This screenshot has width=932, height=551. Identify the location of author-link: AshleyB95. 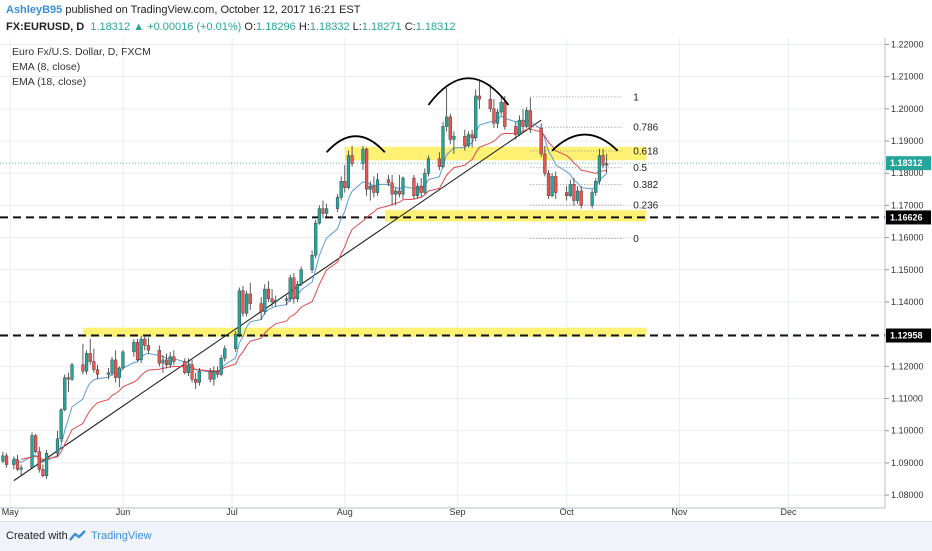
(34, 10).